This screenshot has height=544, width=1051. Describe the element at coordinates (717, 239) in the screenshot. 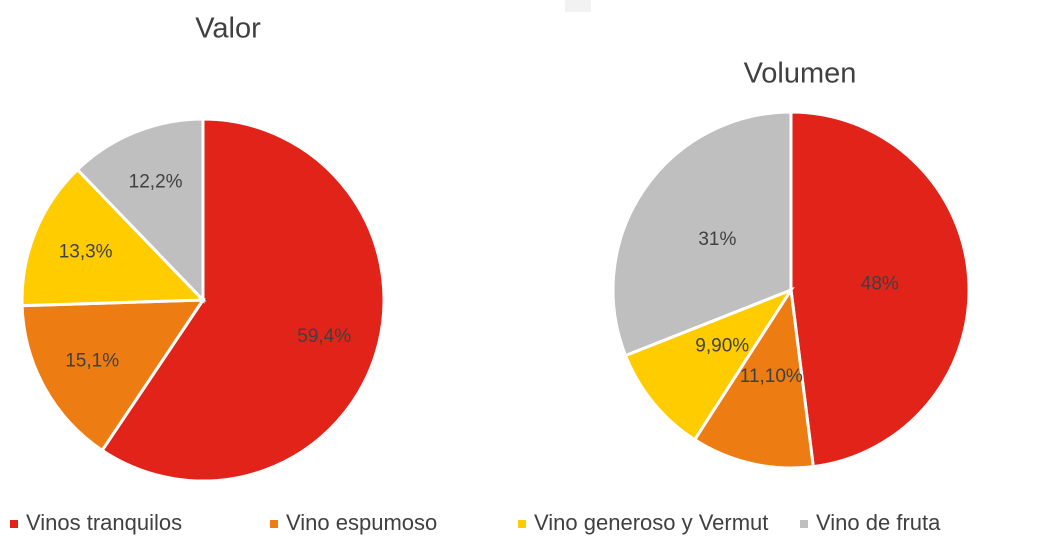

I see `data-label: 31%` at that location.